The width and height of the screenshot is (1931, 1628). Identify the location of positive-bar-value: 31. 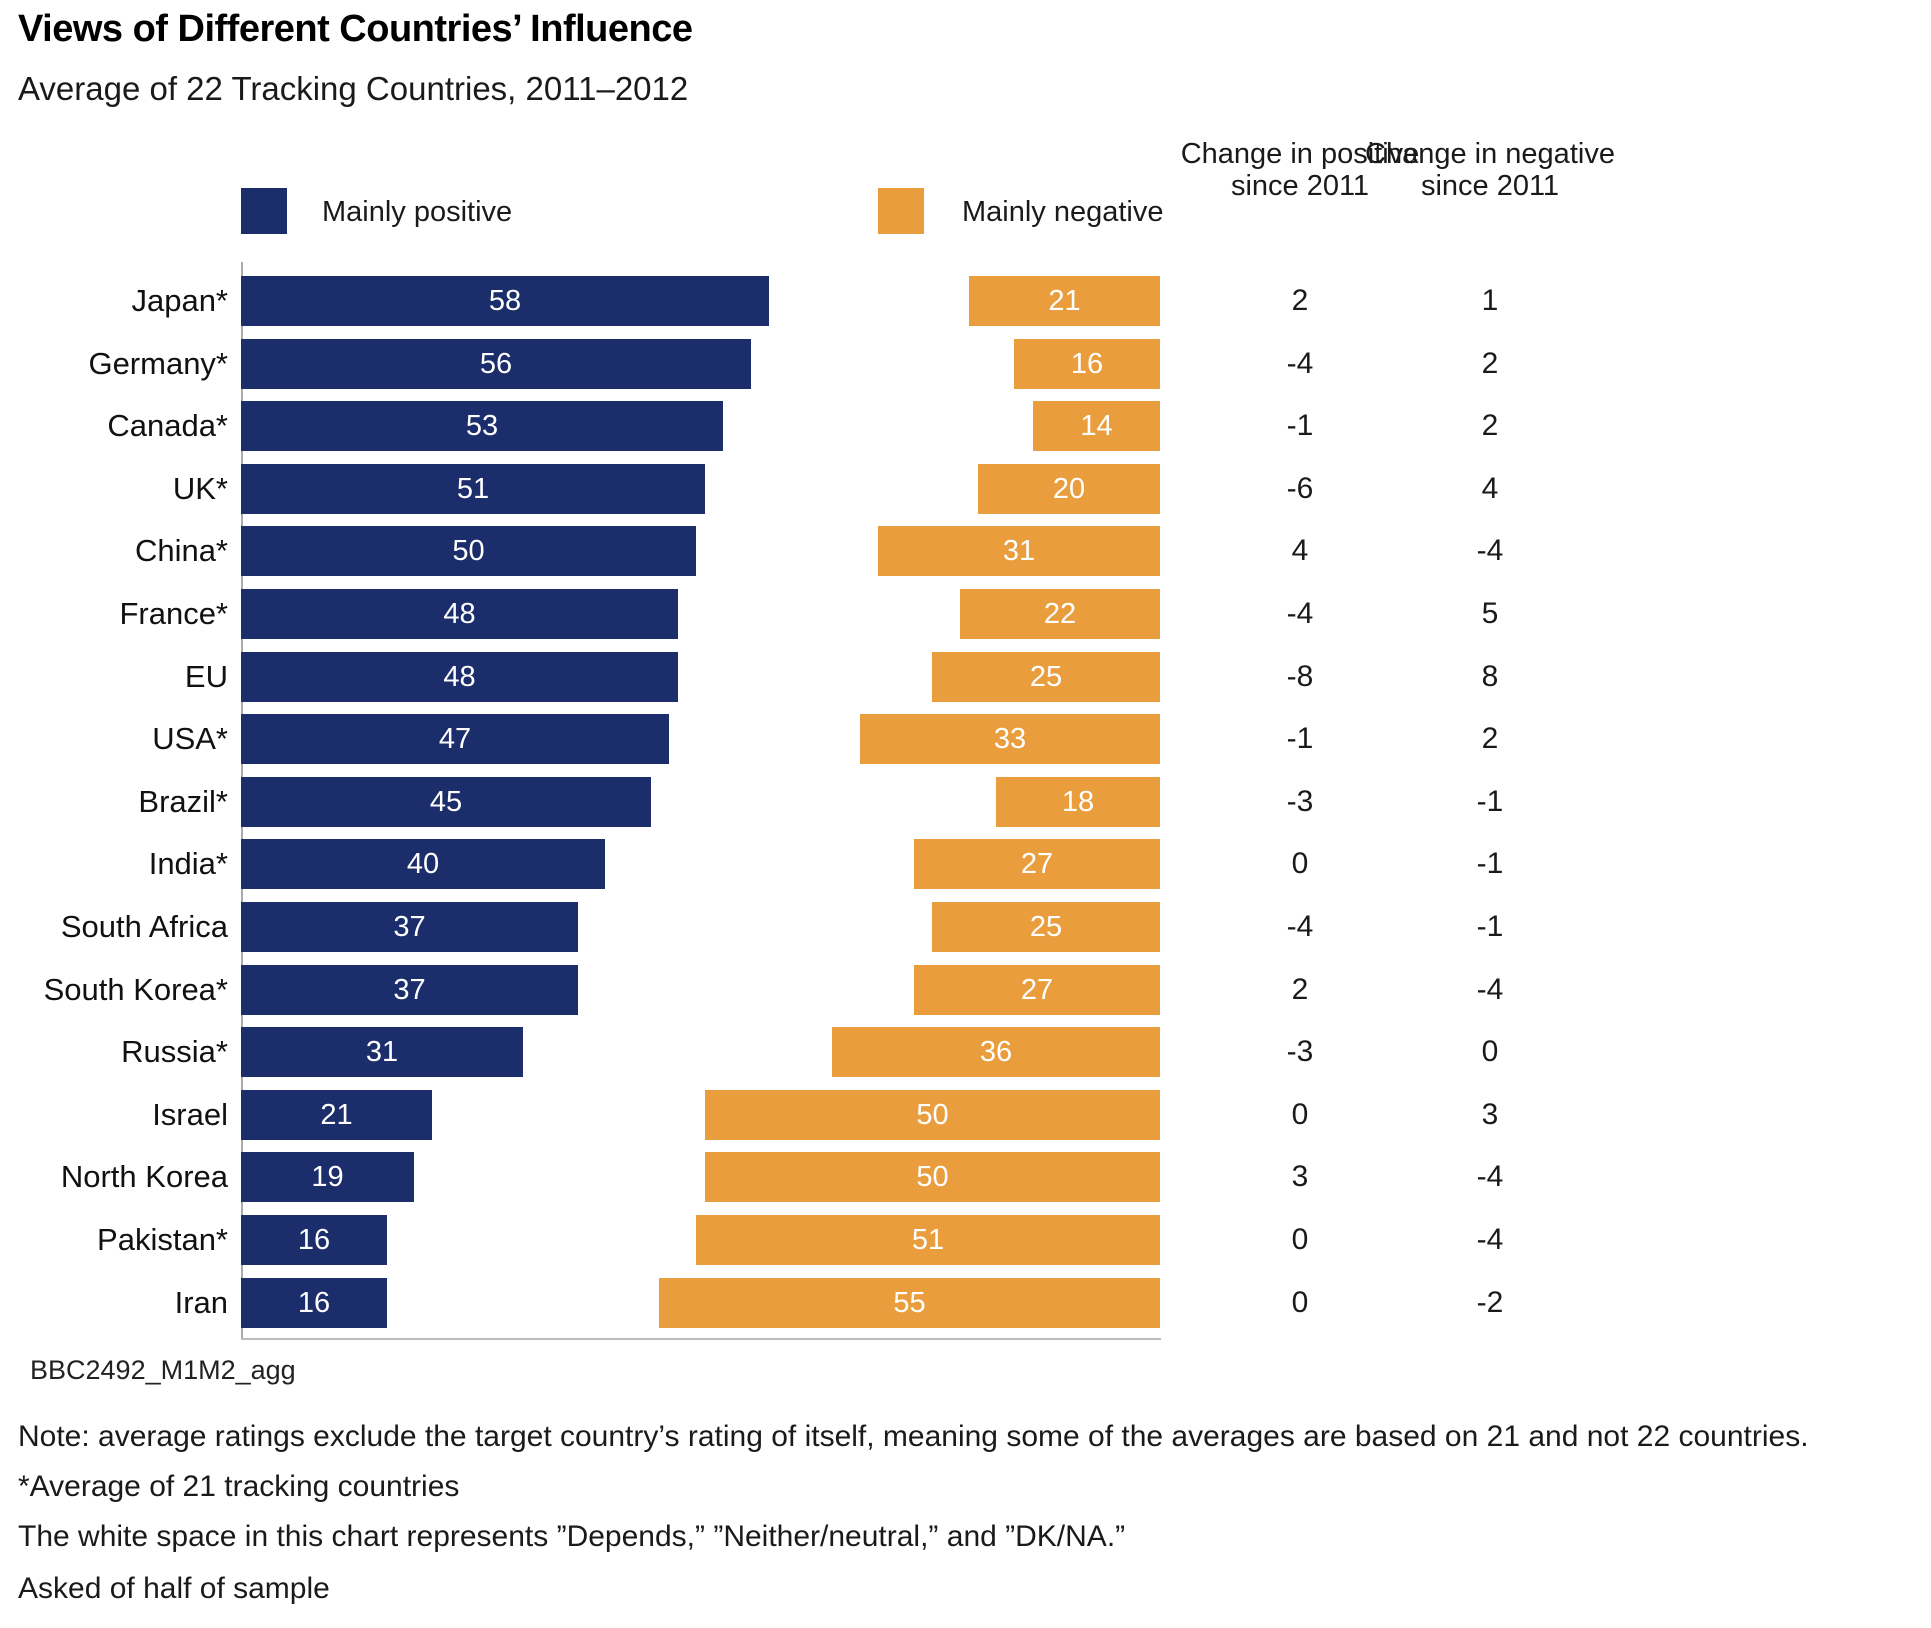
(382, 1051).